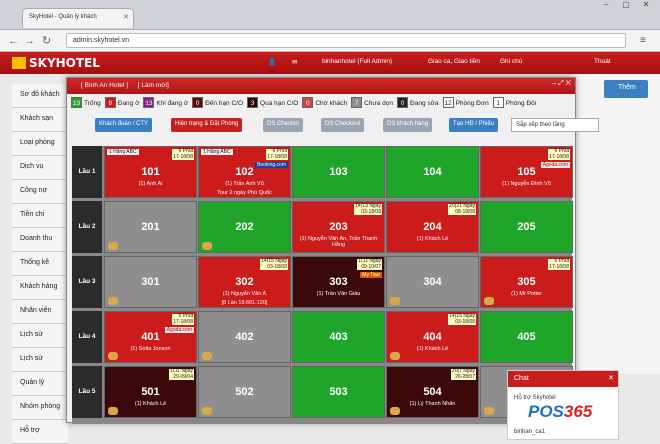 Image resolution: width=660 pixels, height=444 pixels. Describe the element at coordinates (283, 125) in the screenshot. I see `checkin-list-button: DS Checkin` at that location.